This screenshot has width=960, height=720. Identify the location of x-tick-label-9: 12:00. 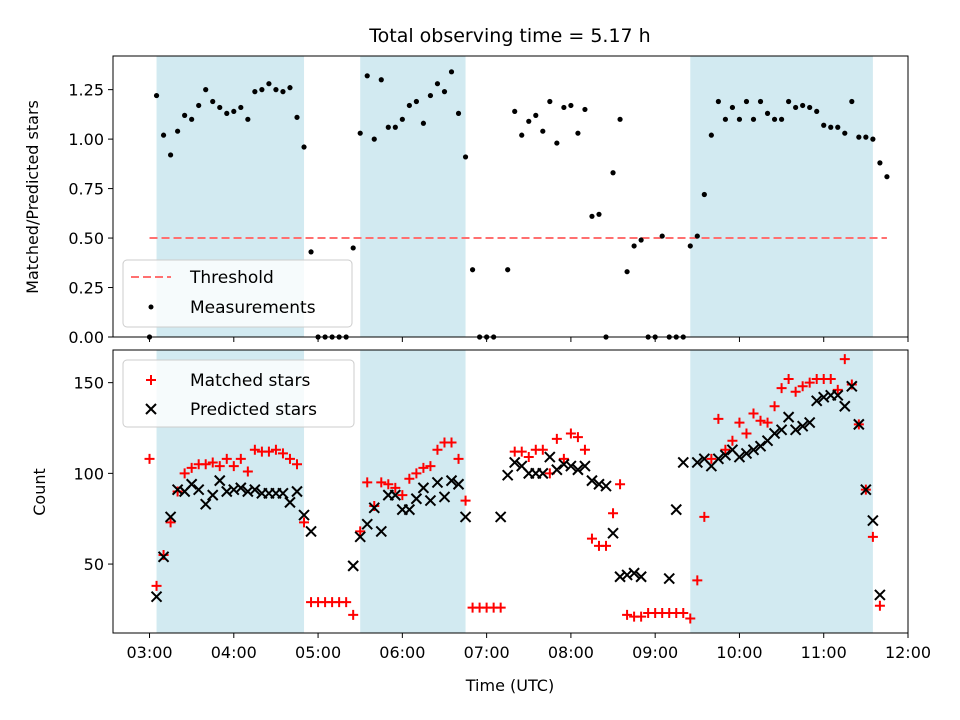
(908, 652).